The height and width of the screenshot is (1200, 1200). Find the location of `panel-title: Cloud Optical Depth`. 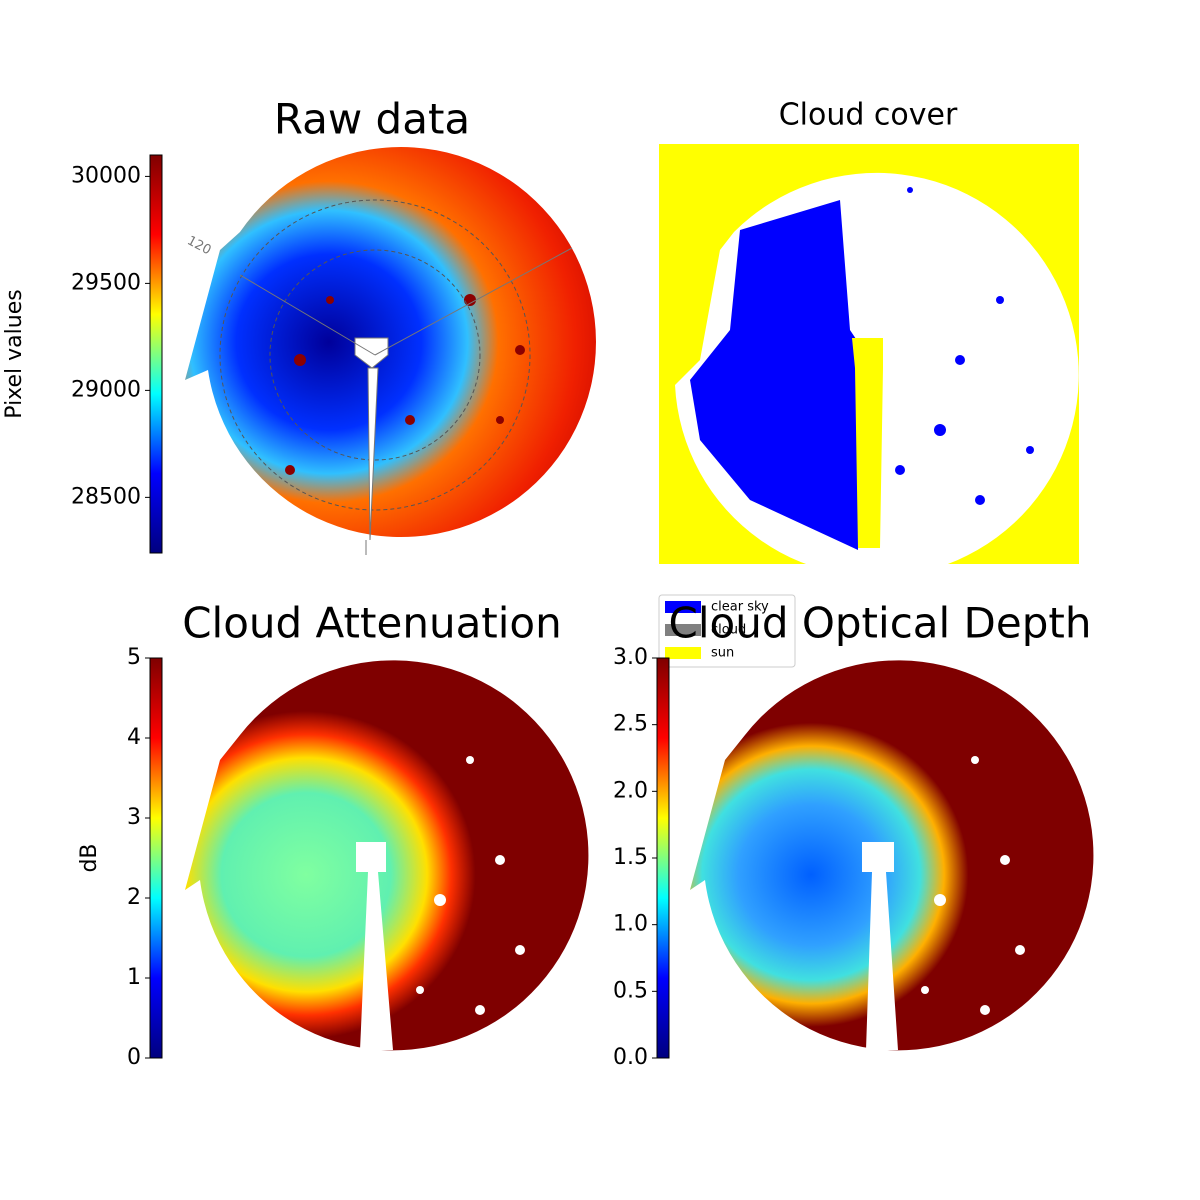

panel-title: Cloud Optical Depth is located at coordinates (880, 623).